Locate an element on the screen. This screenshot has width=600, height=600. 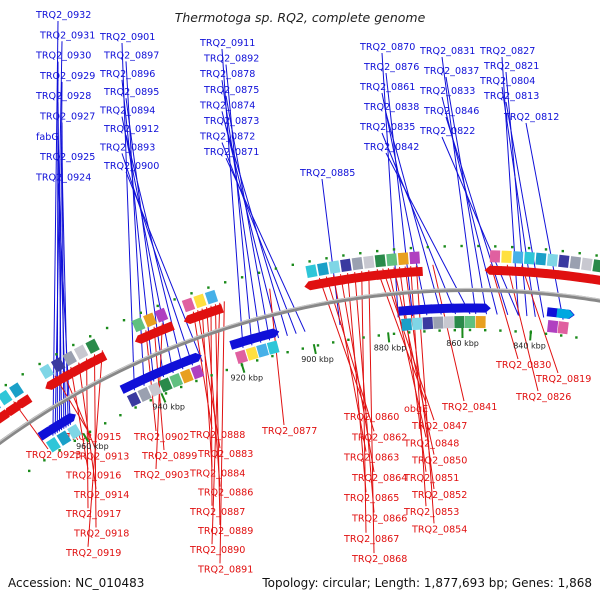
gene-label-trq2-0842: TRQ2_0842 is located at coordinates (391, 147).